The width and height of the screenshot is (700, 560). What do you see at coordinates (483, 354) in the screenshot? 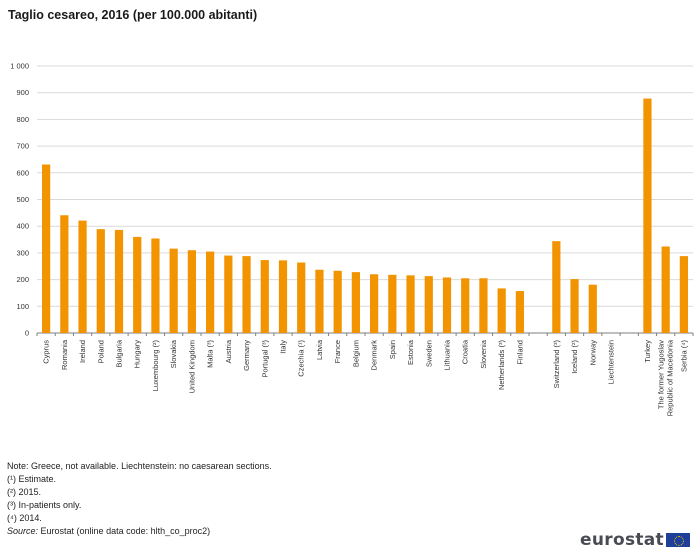
I see `x-category-label: Slovenia` at bounding box center [483, 354].